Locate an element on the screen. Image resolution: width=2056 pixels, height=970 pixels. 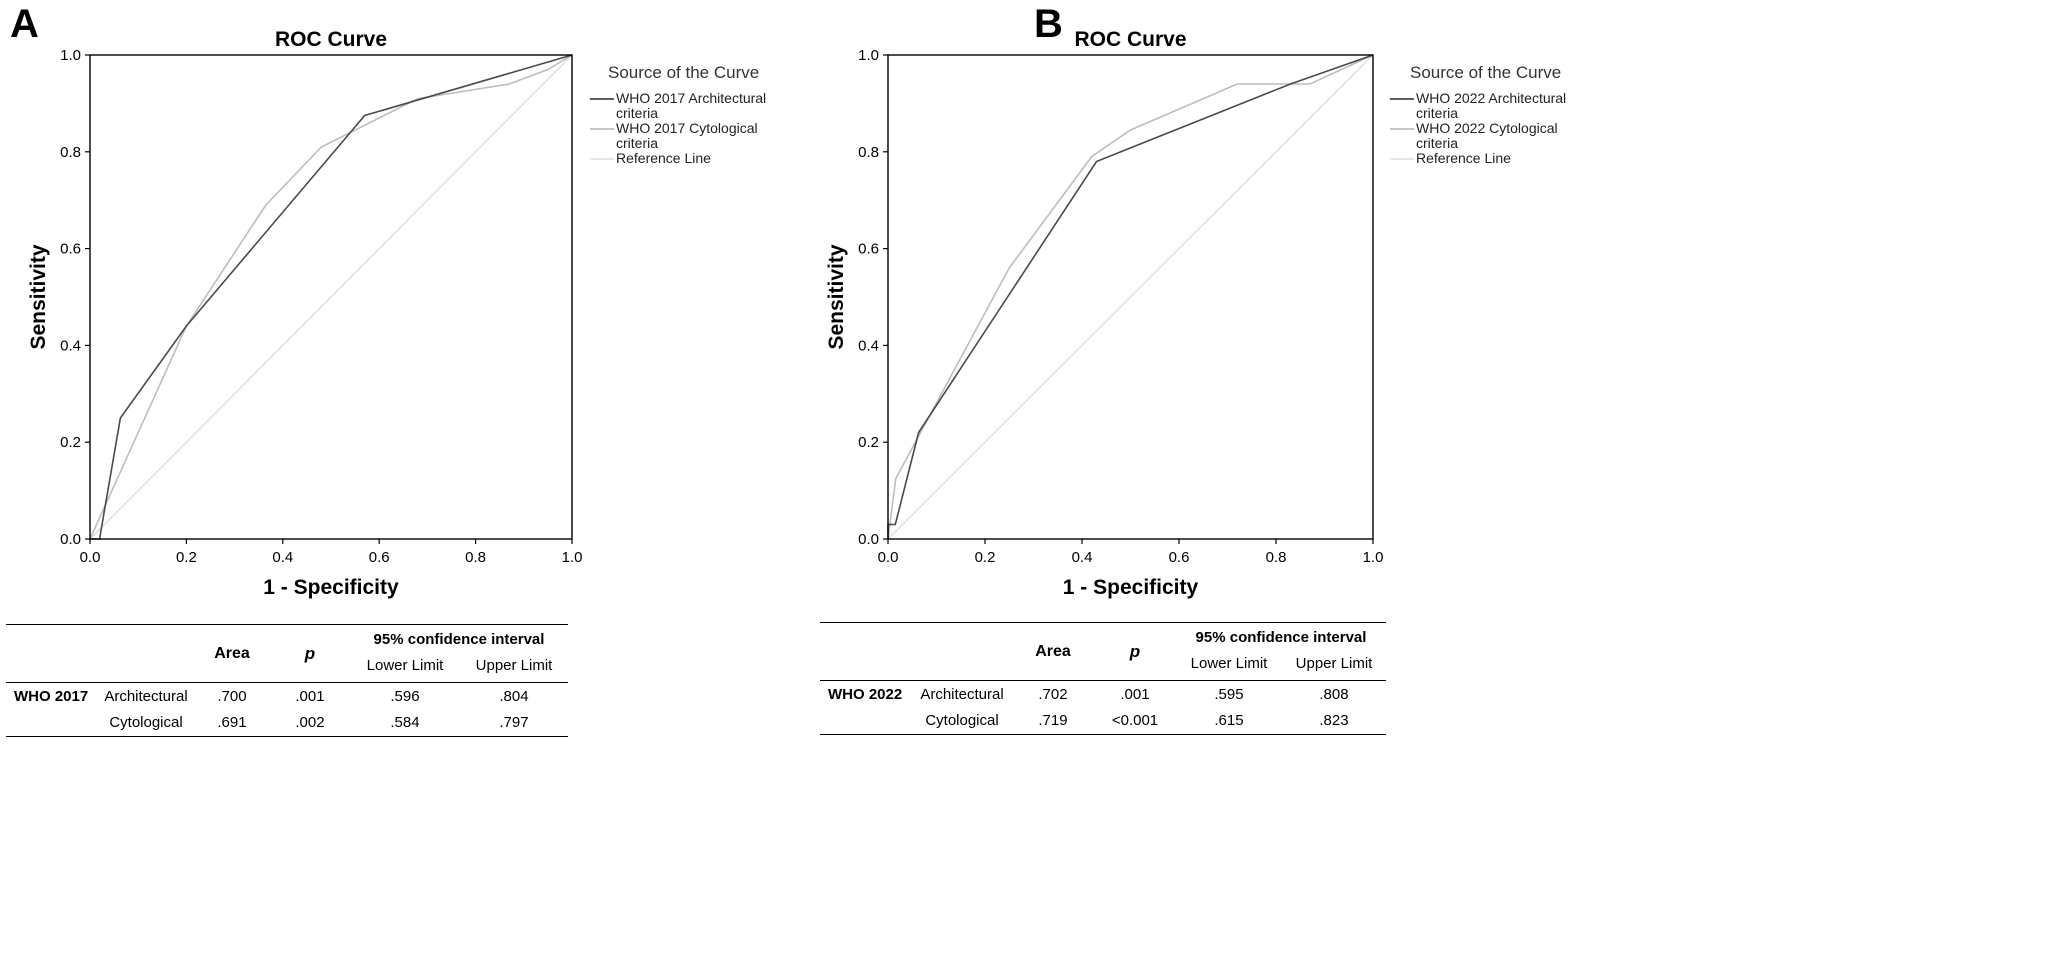
panel-label: B is located at coordinates (1048, 24).